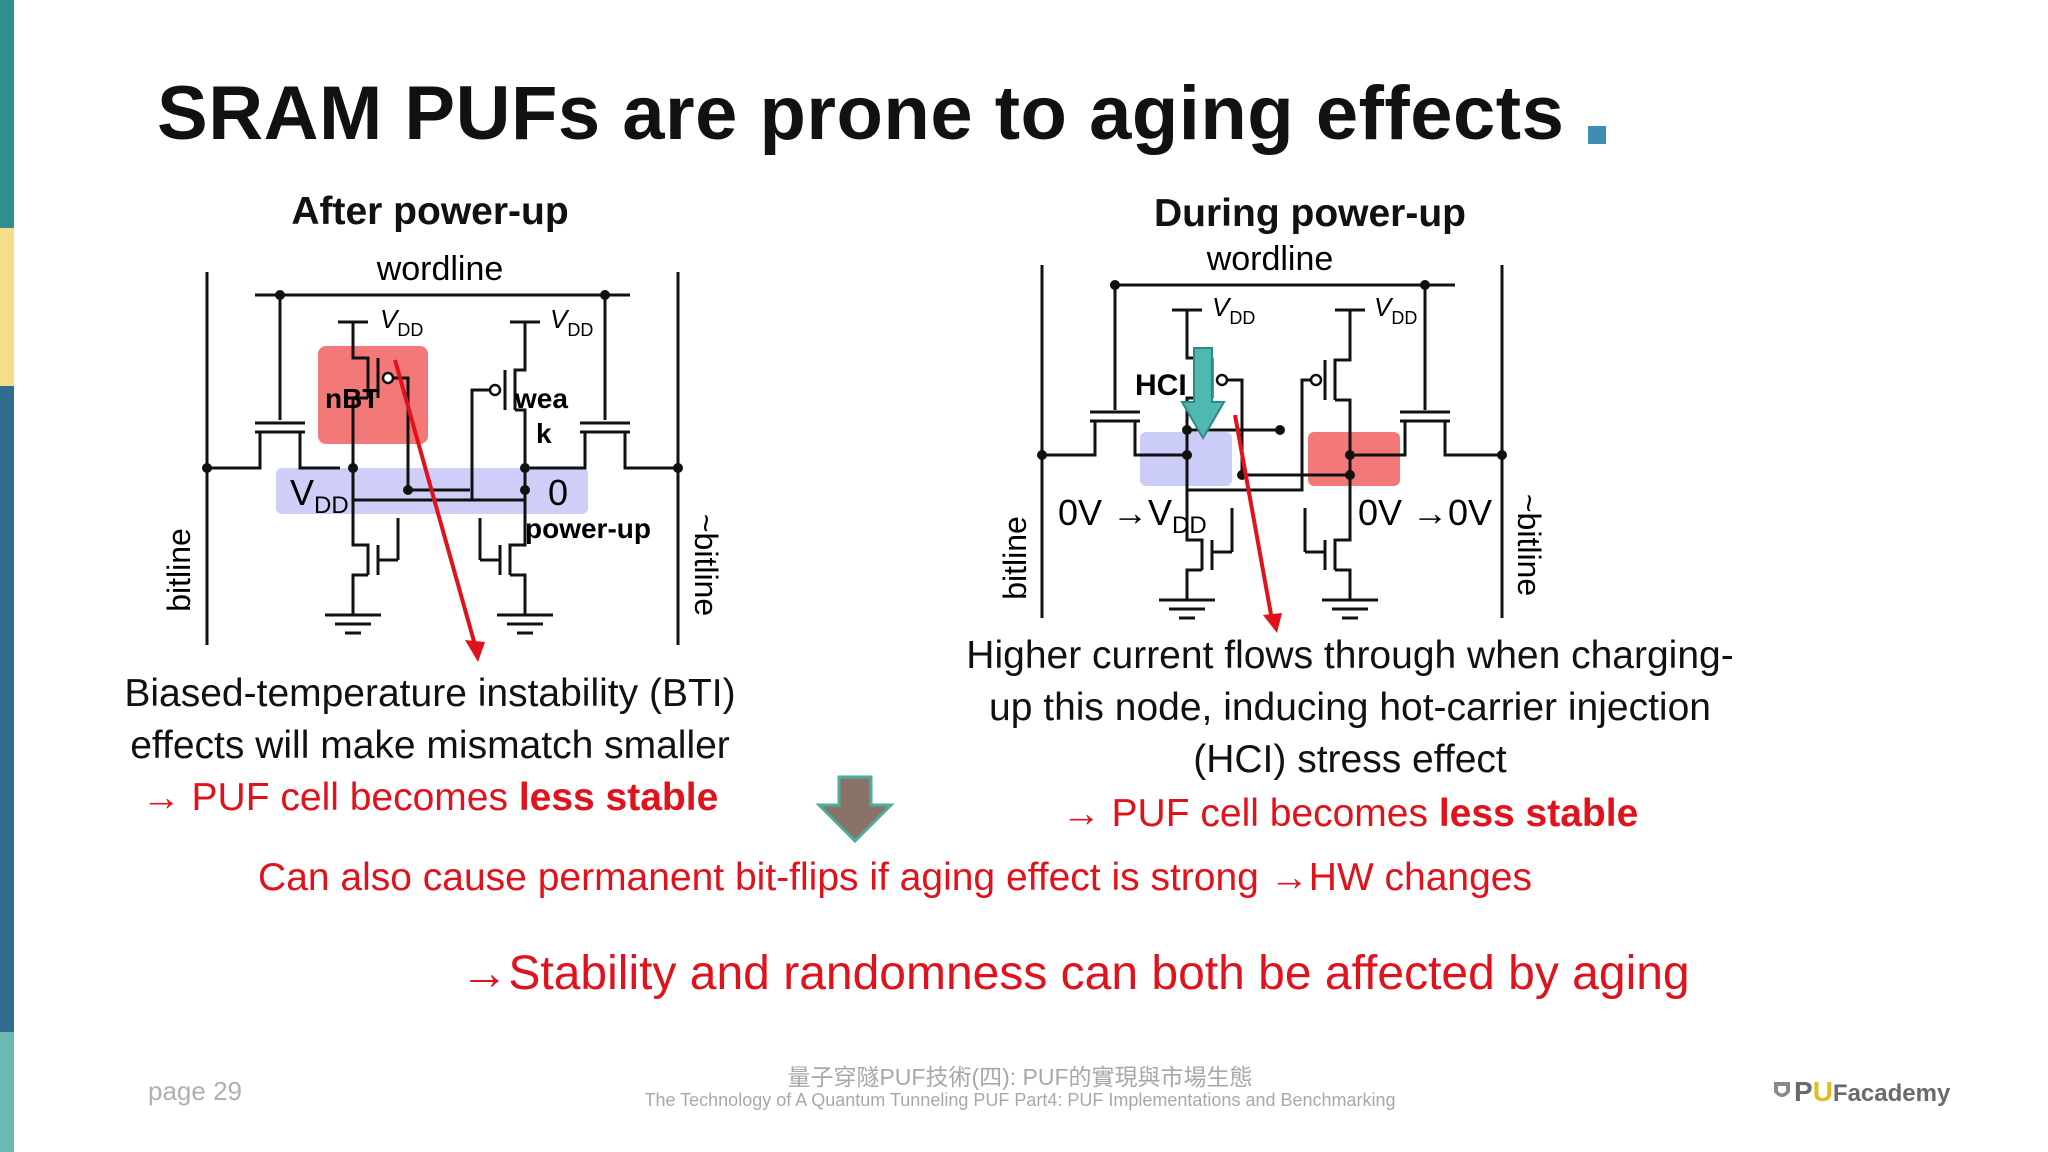  I want to click on right-node-left-sub: DD, so click(1189, 525).